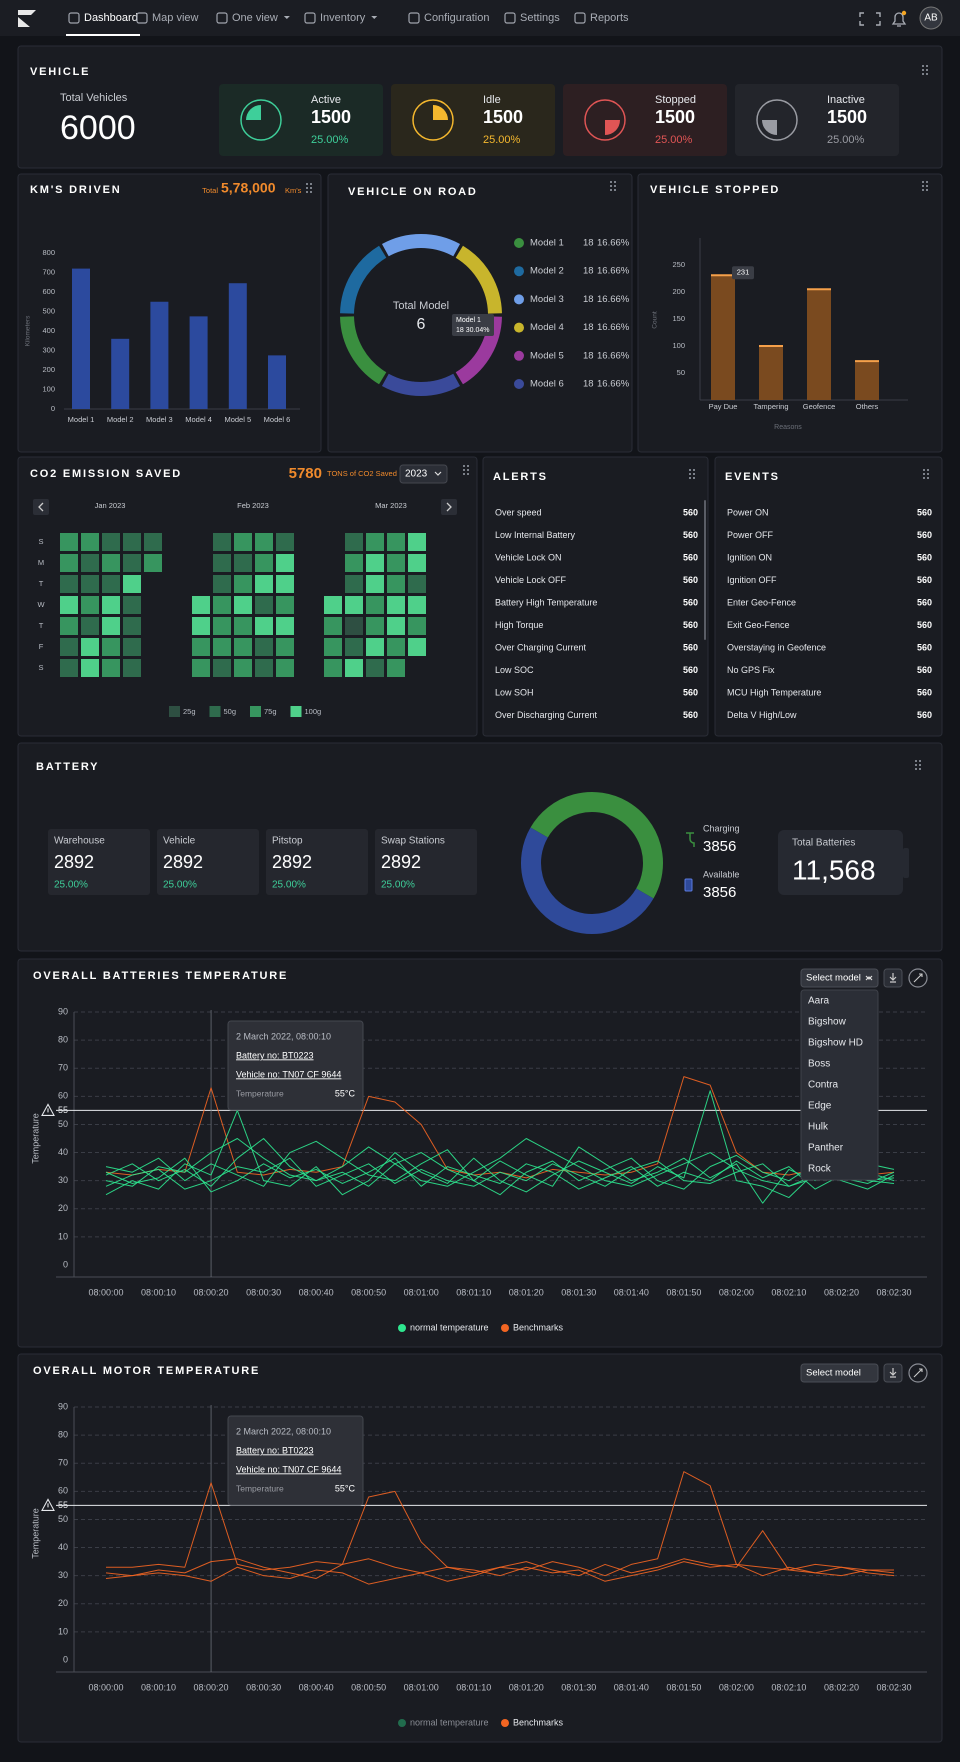  I want to click on list-item-label: Vehicle Lock OFF, so click(531, 580).